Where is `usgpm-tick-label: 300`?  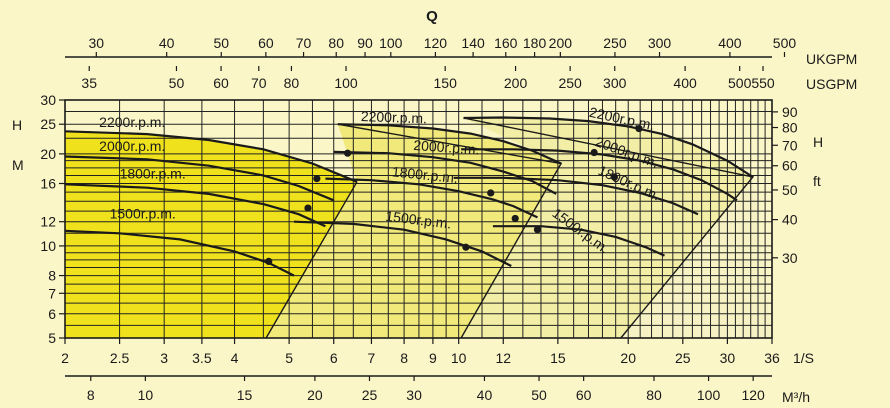
usgpm-tick-label: 300 is located at coordinates (615, 83).